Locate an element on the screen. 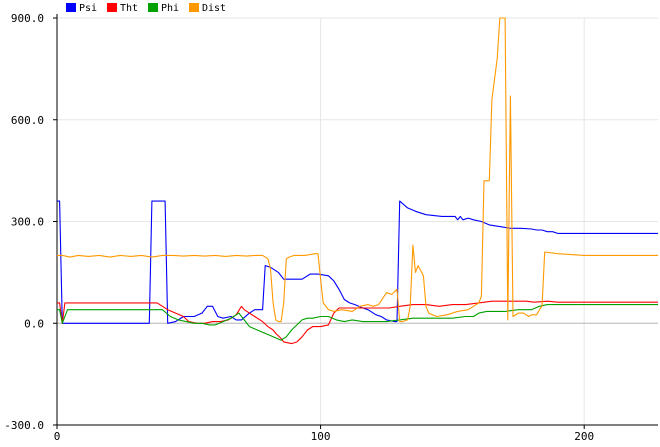 This screenshot has height=447, width=660. y-tick-label: 600.0 is located at coordinates (27, 120).